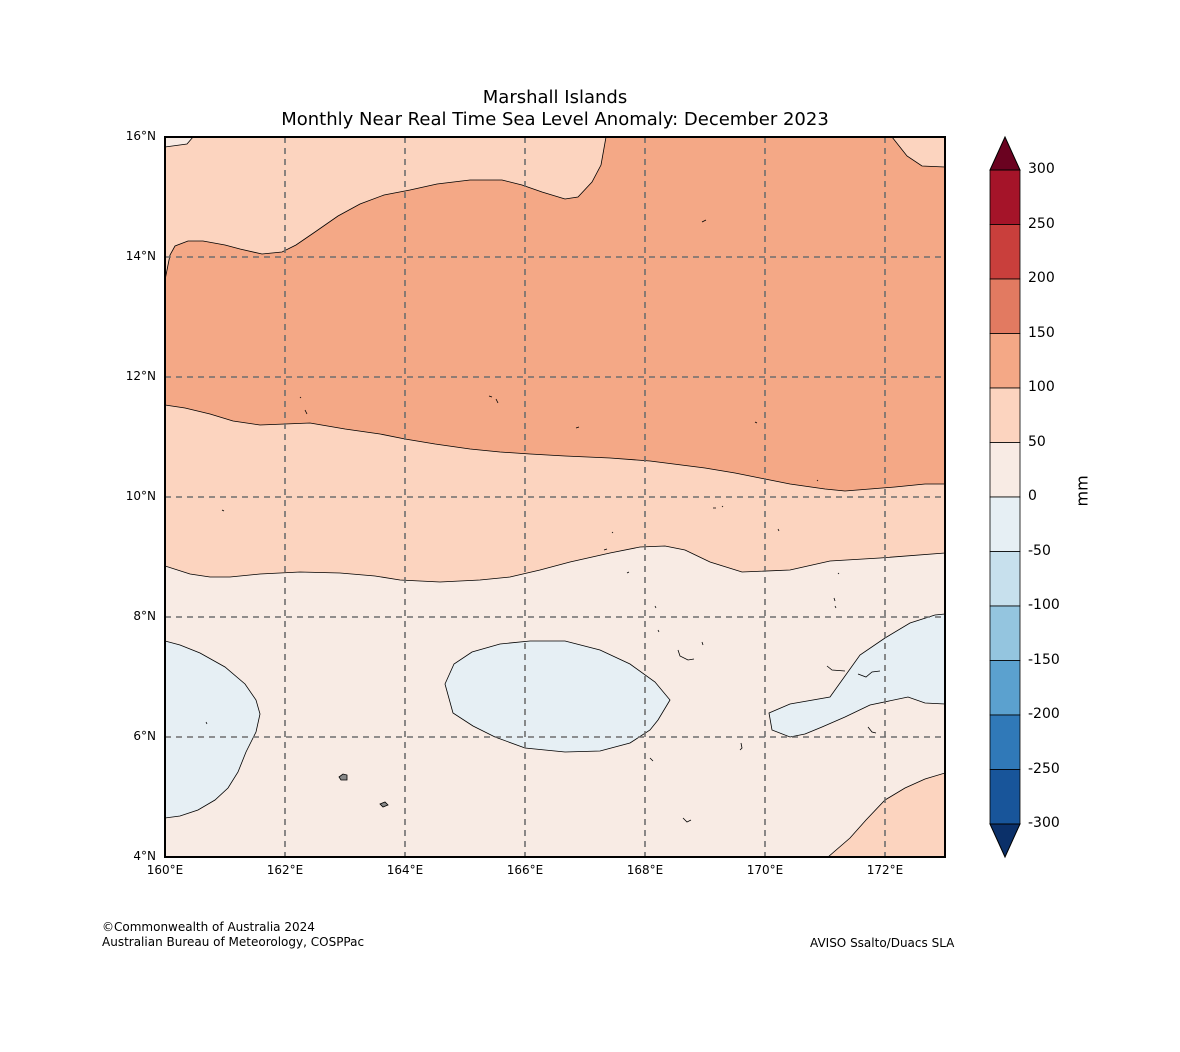 The width and height of the screenshot is (1180, 1052). What do you see at coordinates (140, 136) in the screenshot?
I see `latitude-tick-label: 16°N` at bounding box center [140, 136].